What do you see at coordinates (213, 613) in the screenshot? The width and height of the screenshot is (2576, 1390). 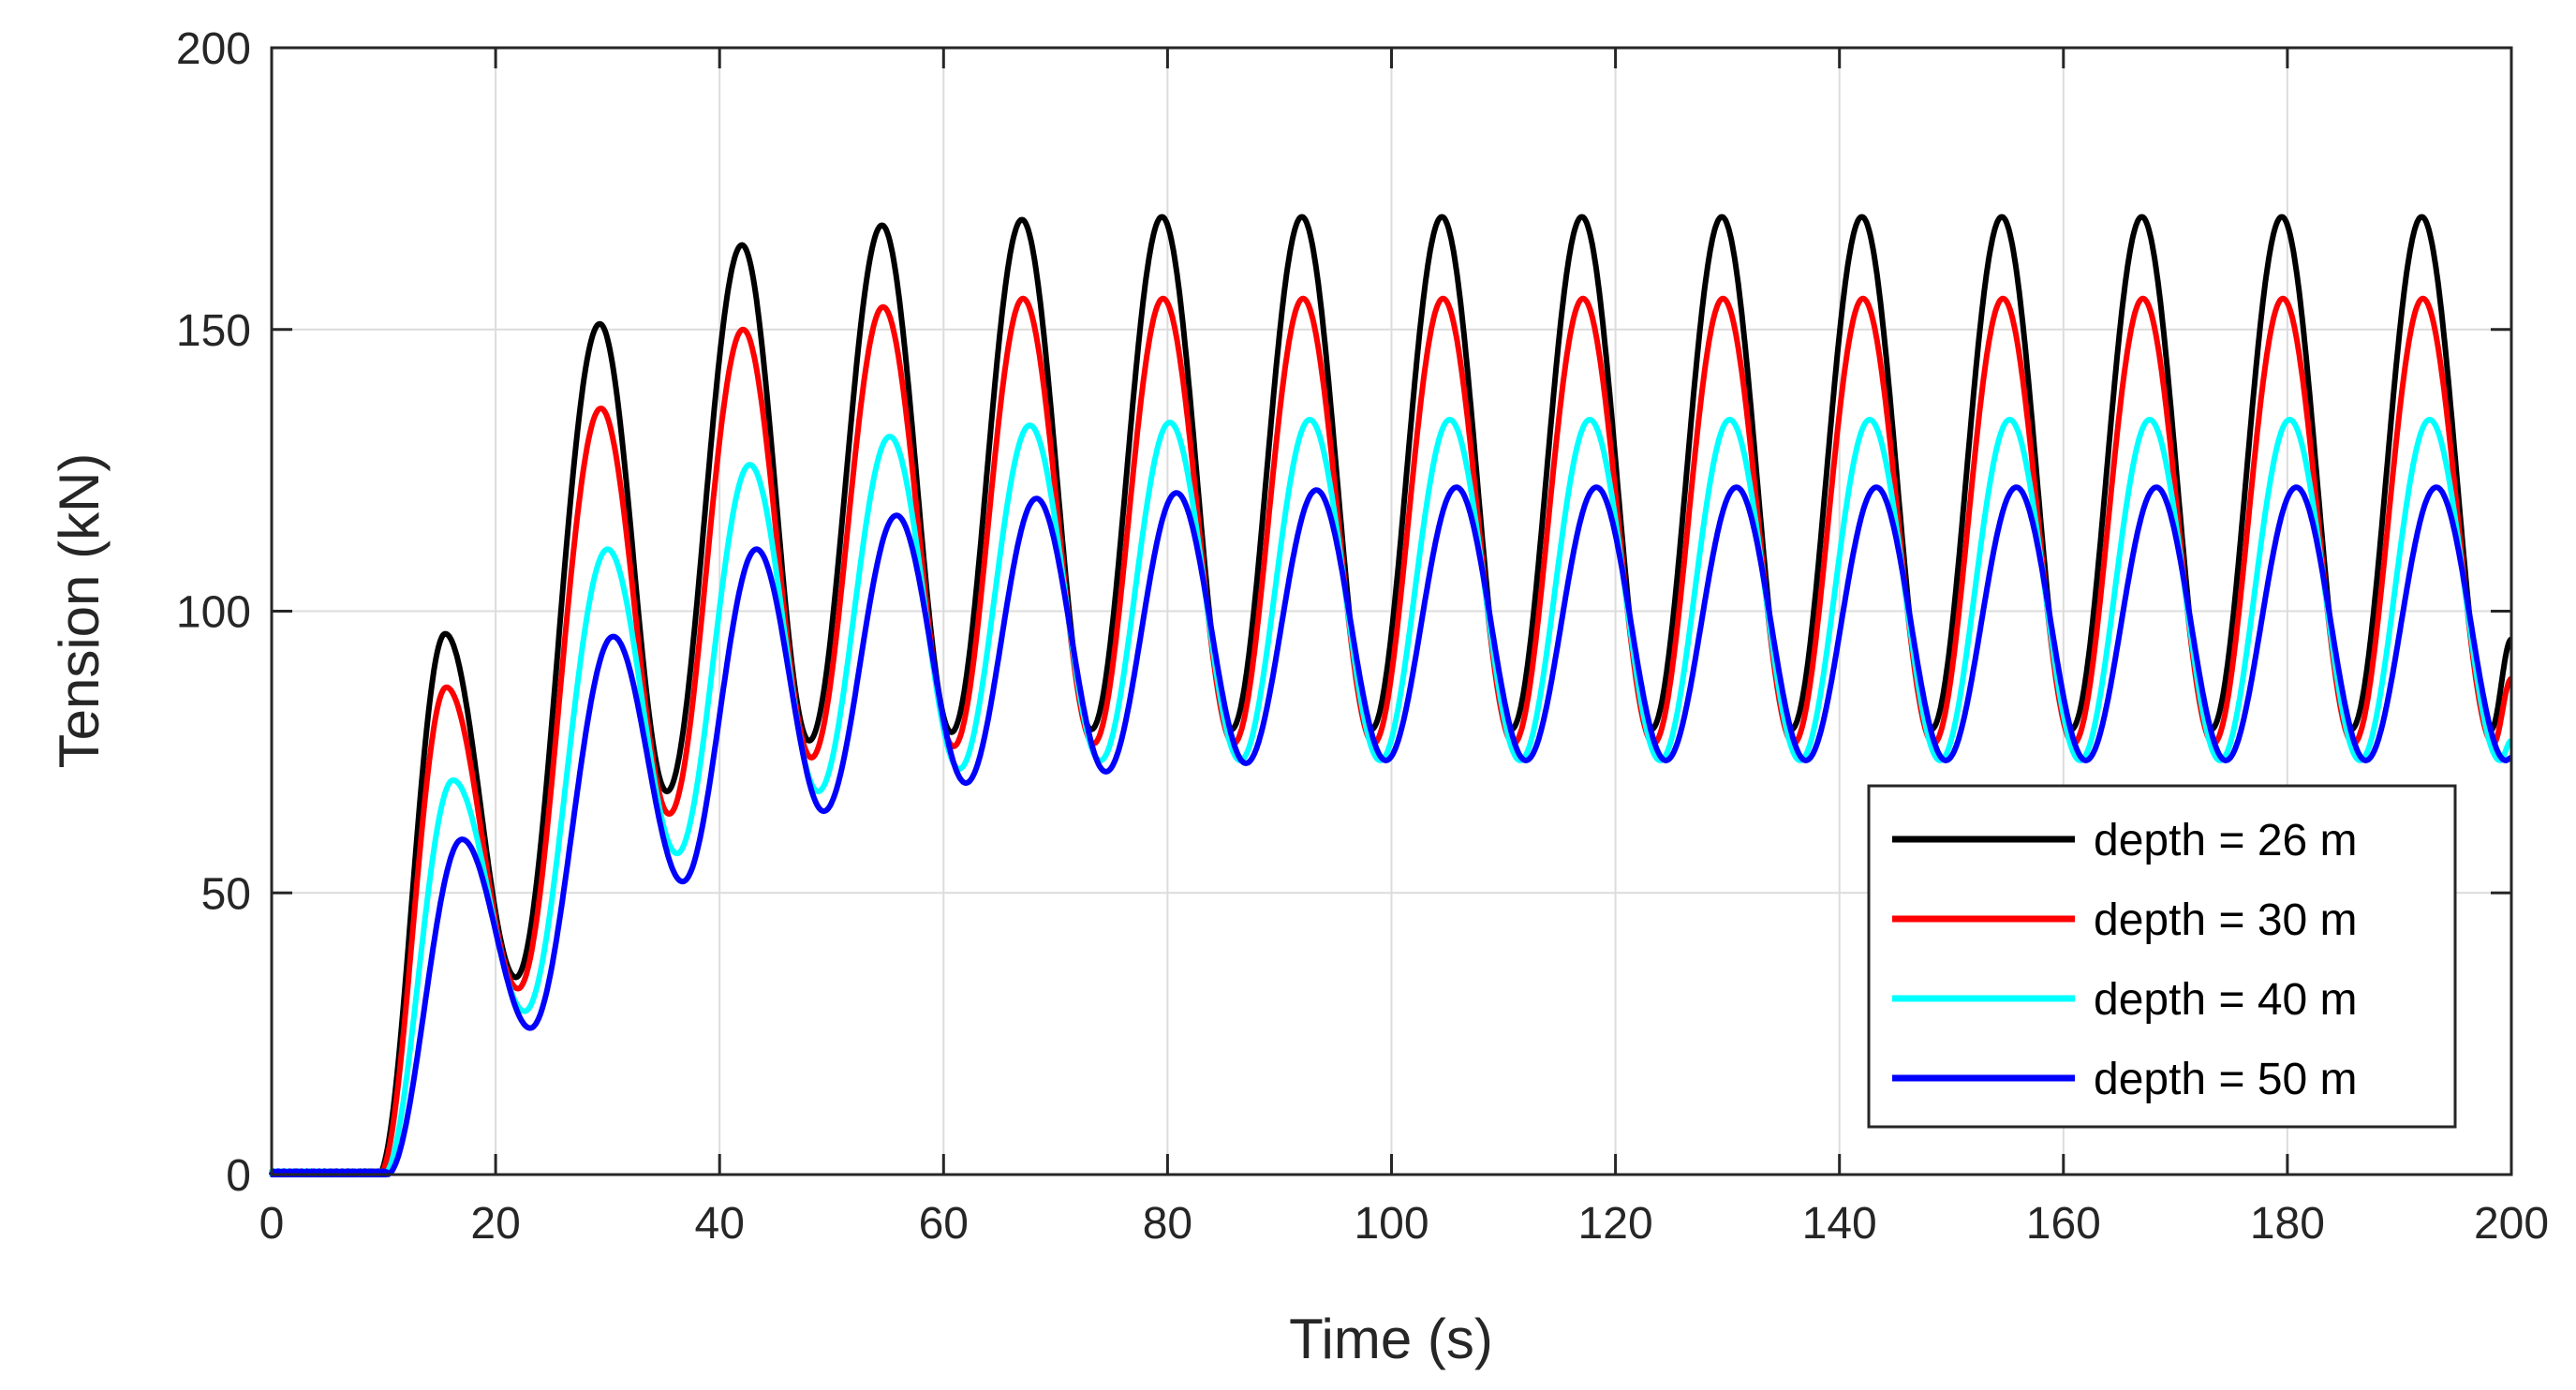 I see `y-tick-label-100: 100` at bounding box center [213, 613].